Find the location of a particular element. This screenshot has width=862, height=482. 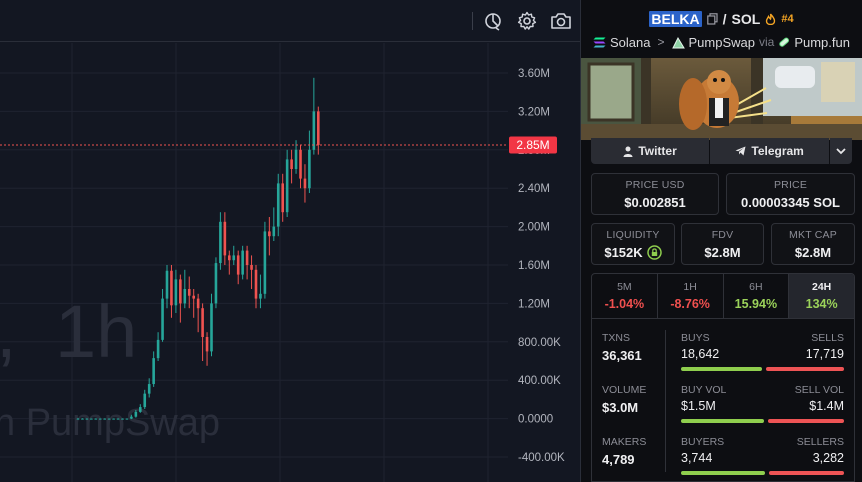

dex-name: PumpSwap is located at coordinates (721, 42).